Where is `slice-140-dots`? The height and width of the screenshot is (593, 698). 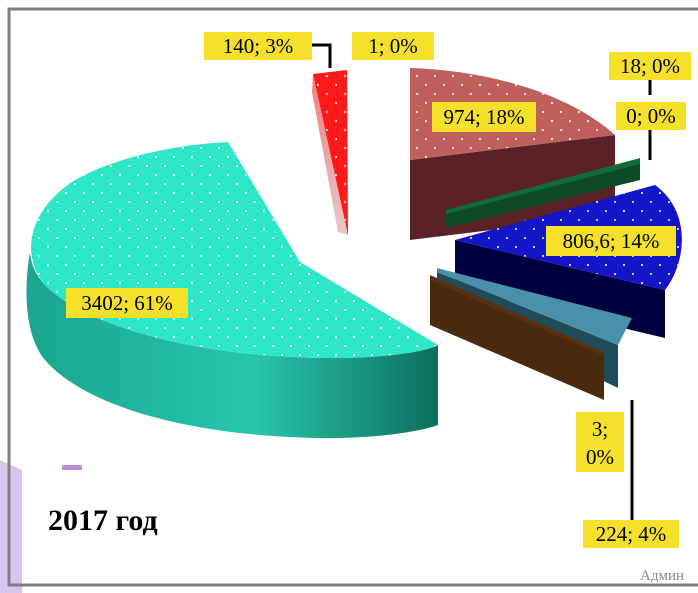 slice-140-dots is located at coordinates (330, 152).